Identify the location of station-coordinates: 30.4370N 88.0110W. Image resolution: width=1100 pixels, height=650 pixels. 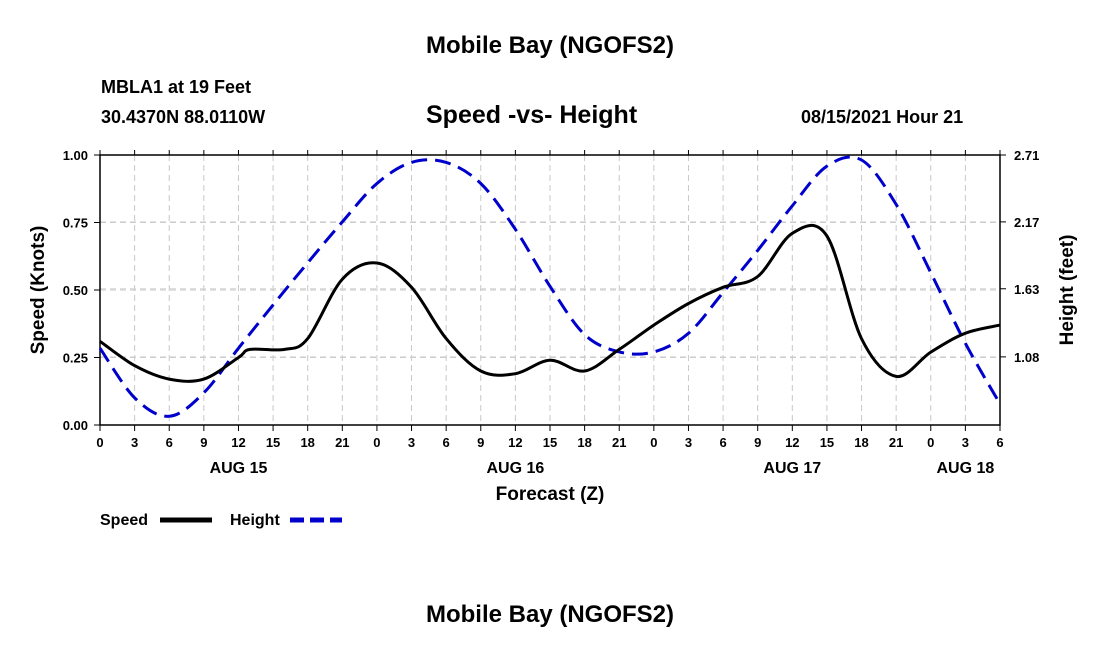
(183, 117).